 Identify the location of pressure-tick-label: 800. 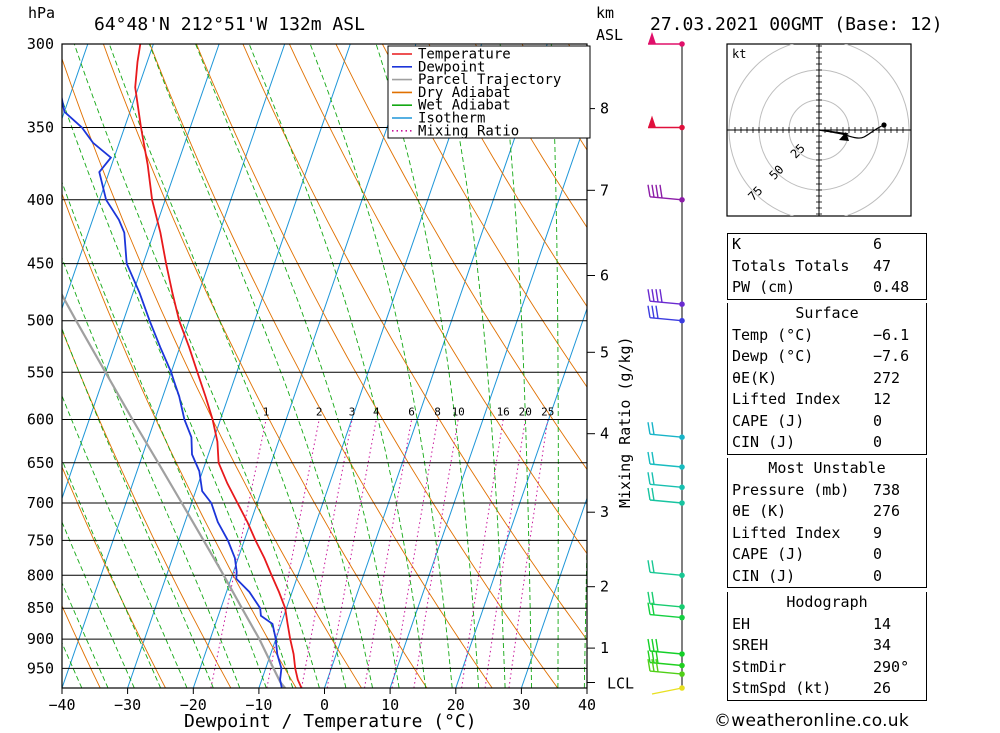
(40, 575).